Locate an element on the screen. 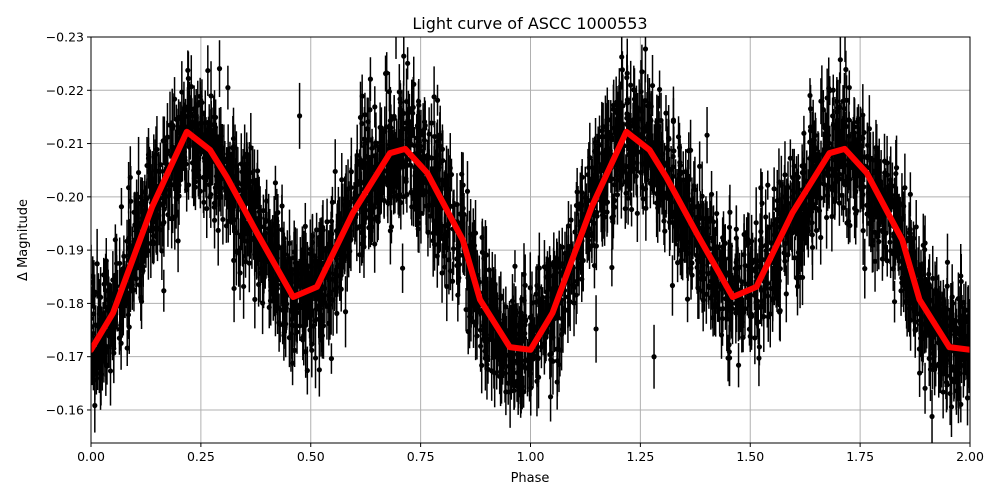 This screenshot has height=504, width=1000. y-axis-label: Δ Magnitude is located at coordinates (23, 240).